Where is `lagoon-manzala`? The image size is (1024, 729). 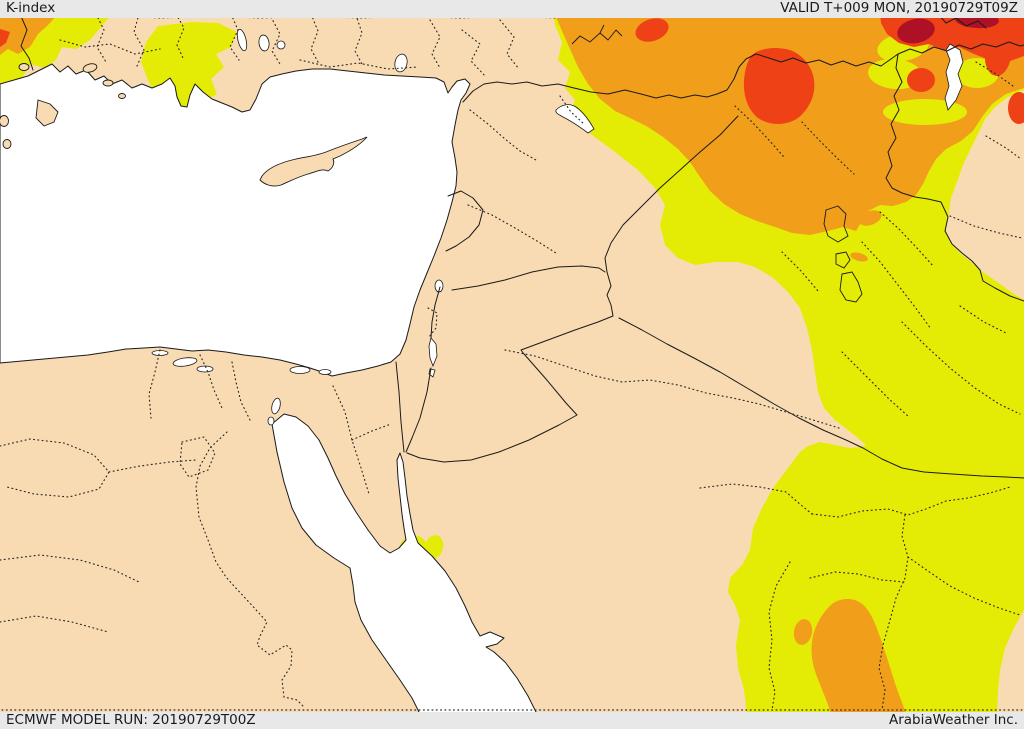
lagoon-manzala is located at coordinates (300, 370).